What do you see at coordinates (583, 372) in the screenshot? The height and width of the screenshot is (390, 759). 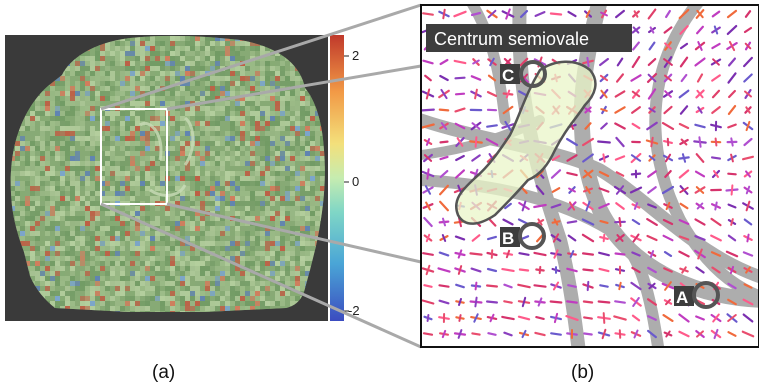 I see `panel-b-label: (b)` at bounding box center [583, 372].